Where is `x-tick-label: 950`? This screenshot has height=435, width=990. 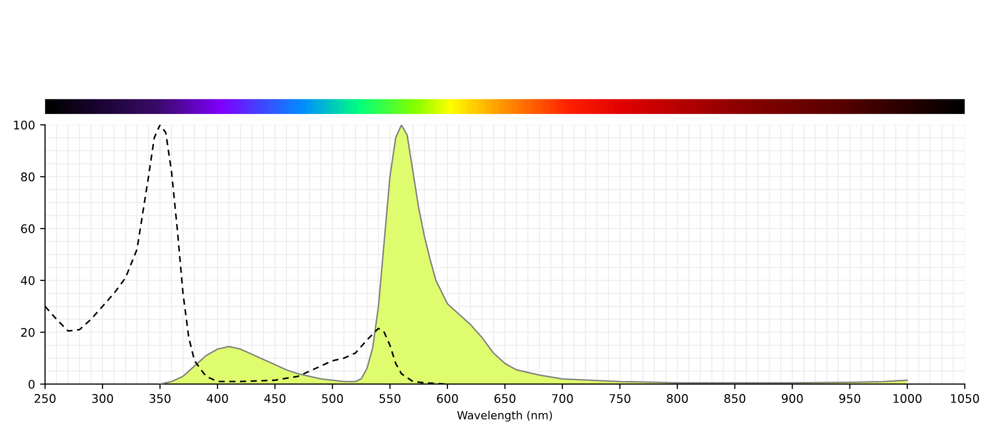
x-tick-label: 950 is located at coordinates (849, 398).